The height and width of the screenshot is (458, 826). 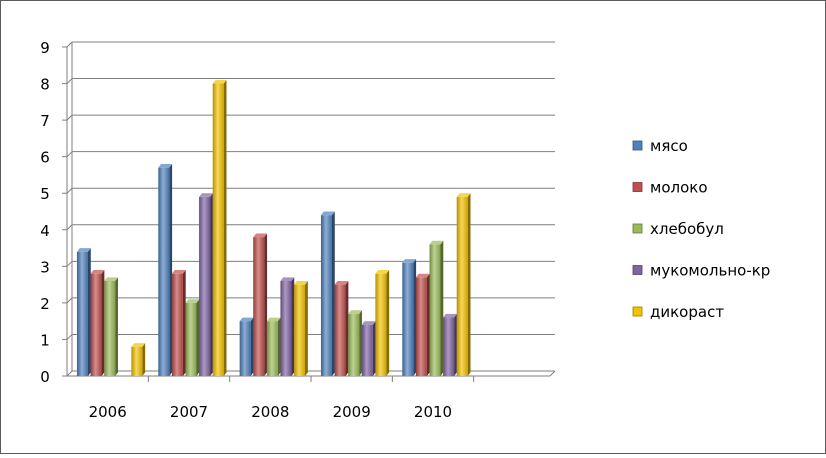 I want to click on y-tick-label: 1, so click(x=45, y=340).